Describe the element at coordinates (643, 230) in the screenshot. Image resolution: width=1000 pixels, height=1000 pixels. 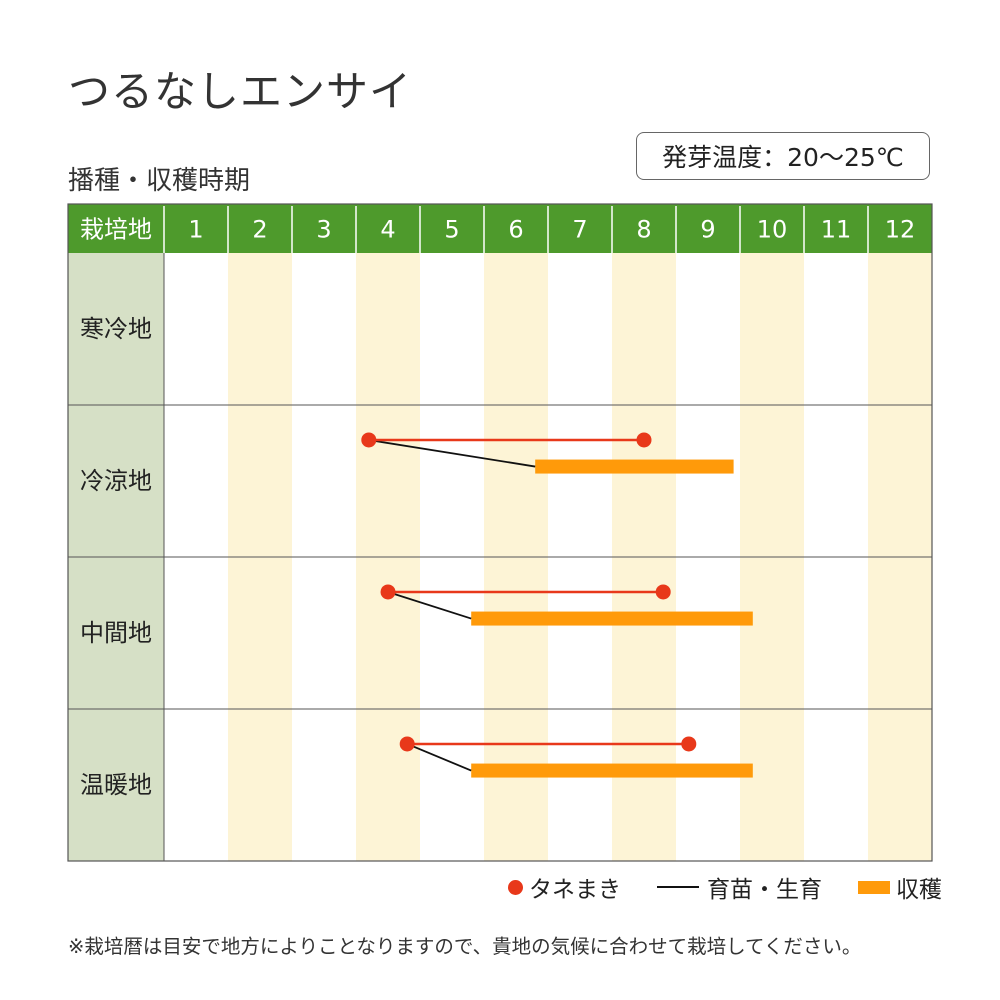
I see `month-tick-label: 8` at that location.